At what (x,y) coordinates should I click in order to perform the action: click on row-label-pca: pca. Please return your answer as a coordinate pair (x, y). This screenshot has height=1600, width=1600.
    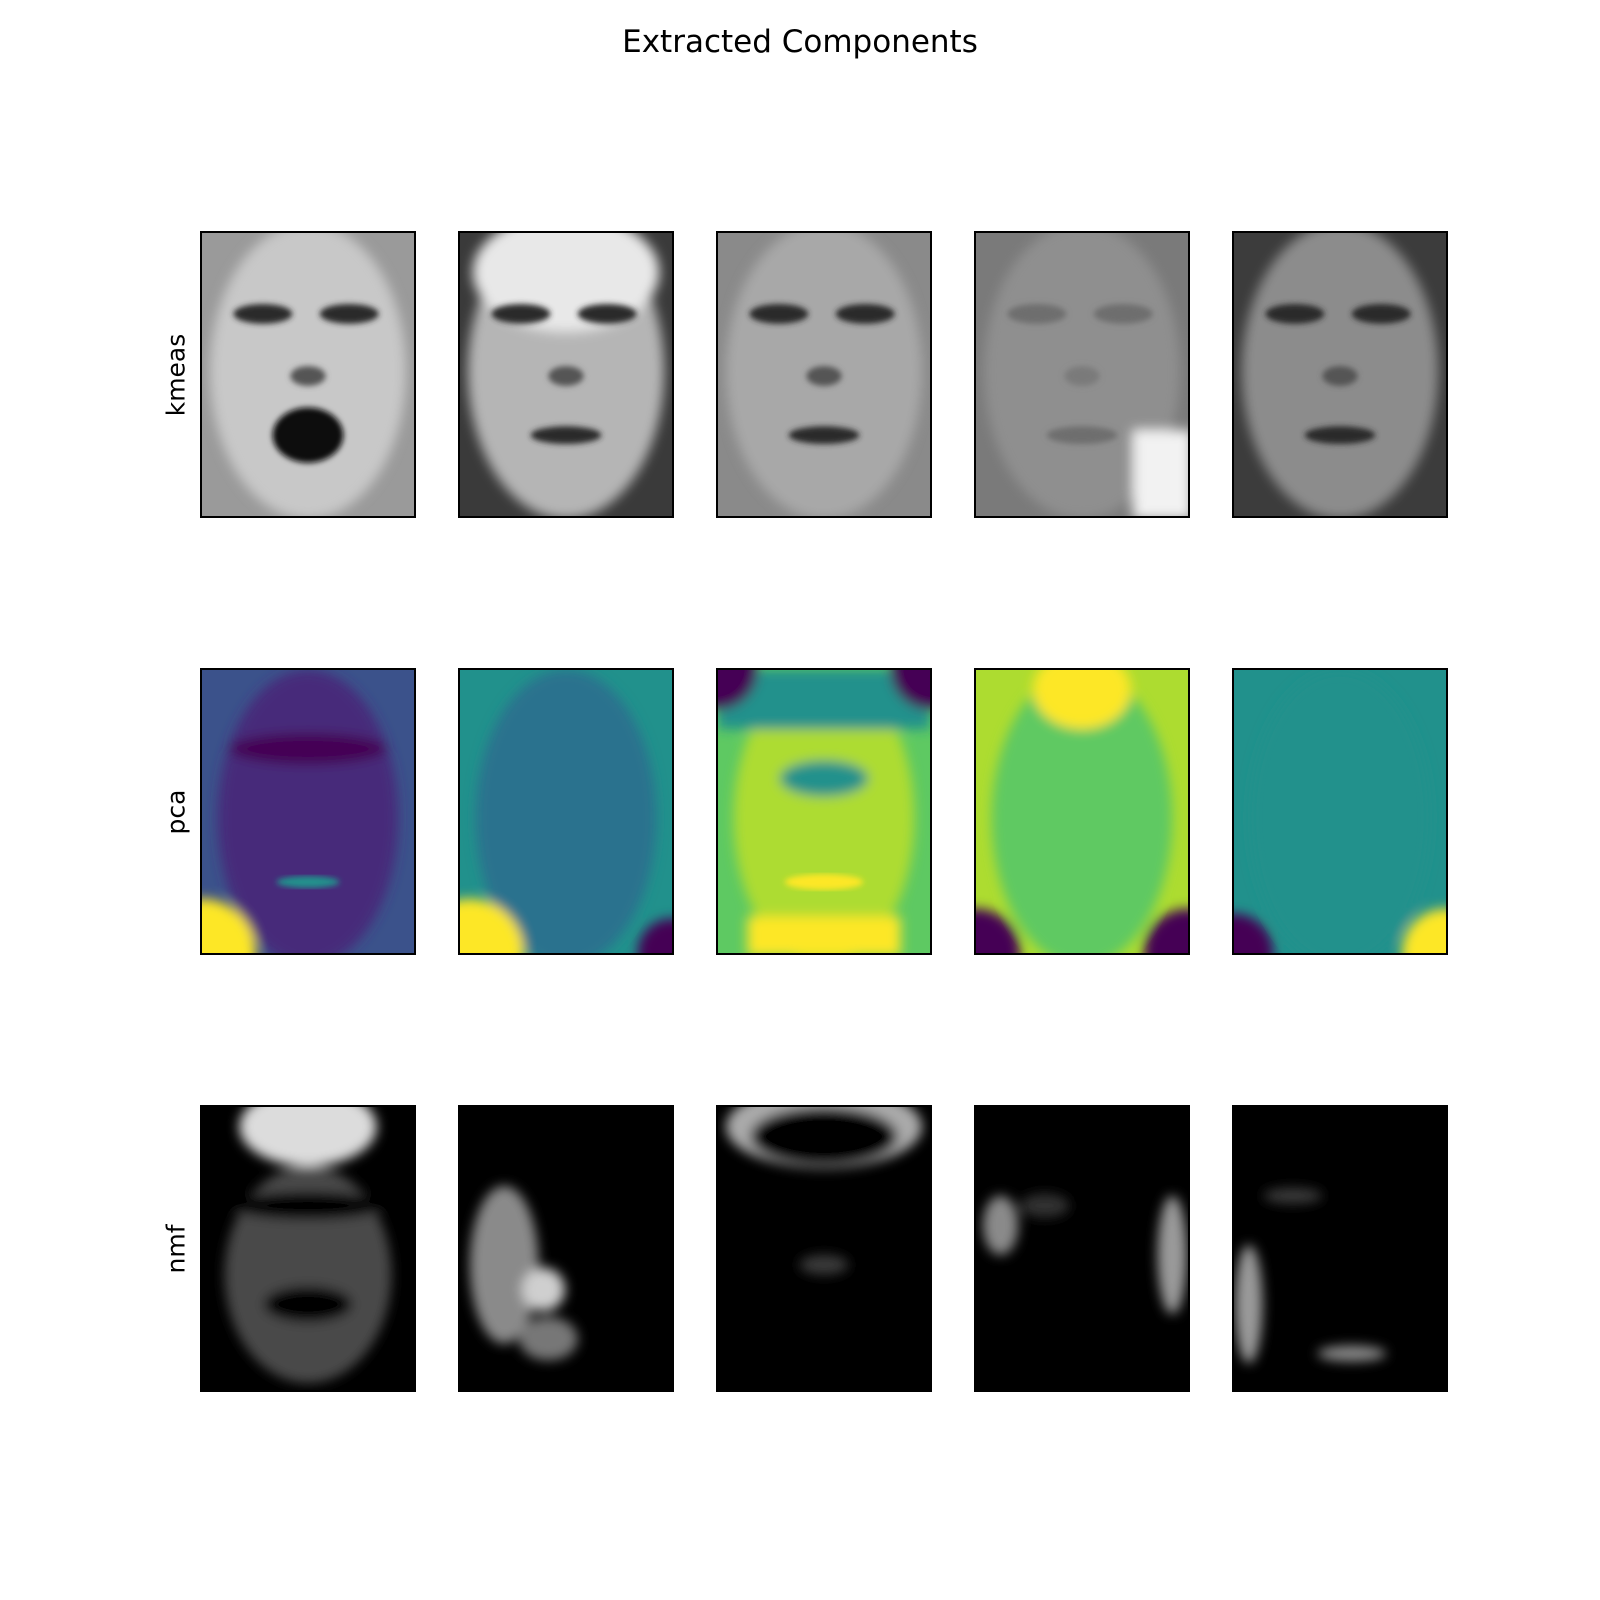
    Looking at the image, I should click on (176, 811).